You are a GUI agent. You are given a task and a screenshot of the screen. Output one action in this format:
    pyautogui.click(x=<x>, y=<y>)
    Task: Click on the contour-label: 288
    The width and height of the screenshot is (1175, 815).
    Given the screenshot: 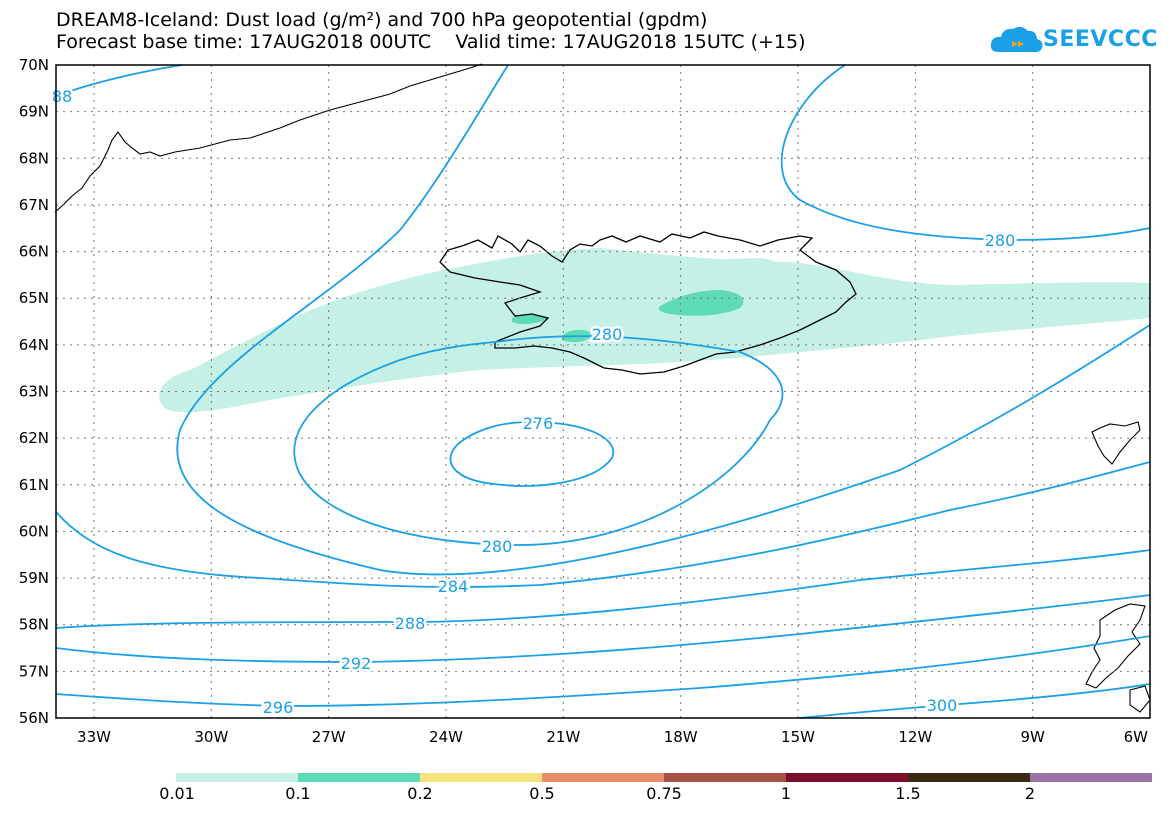 What is the action you would take?
    pyautogui.click(x=410, y=623)
    